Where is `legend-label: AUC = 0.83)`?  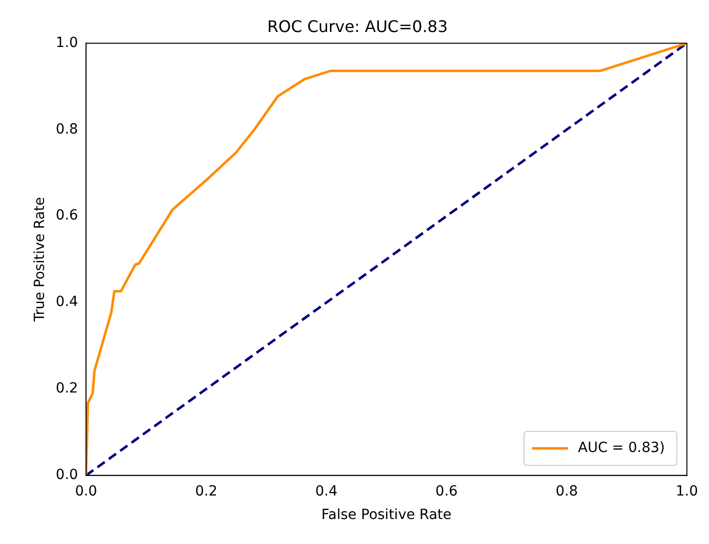 legend-label: AUC = 0.83) is located at coordinates (621, 448).